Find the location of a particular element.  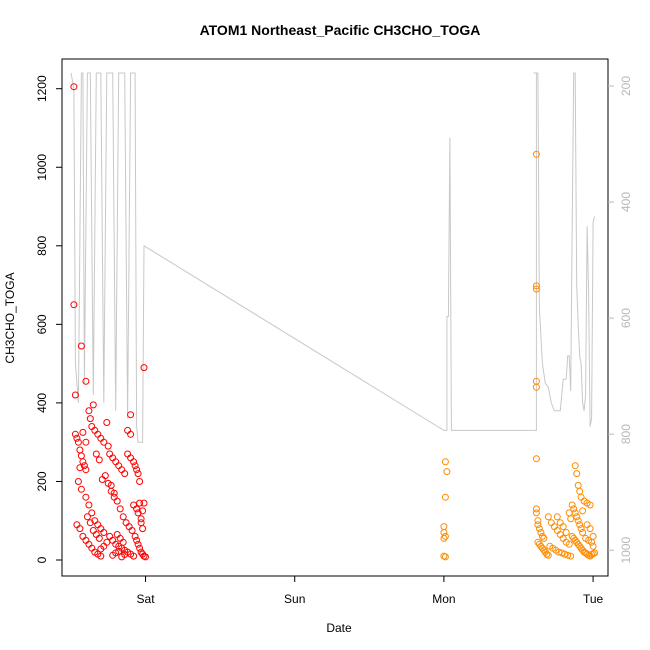

y-tick-label: 200 is located at coordinates (42, 481).